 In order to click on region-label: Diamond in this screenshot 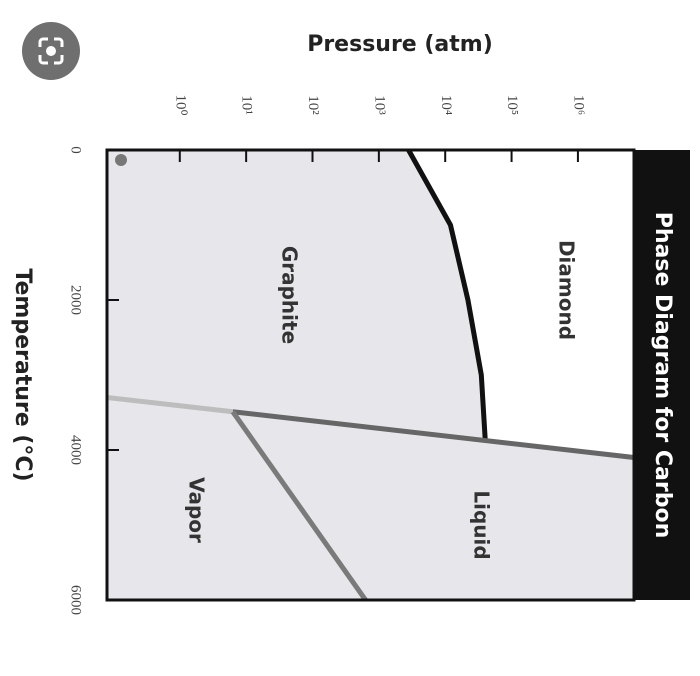, I will do `click(567, 290)`.